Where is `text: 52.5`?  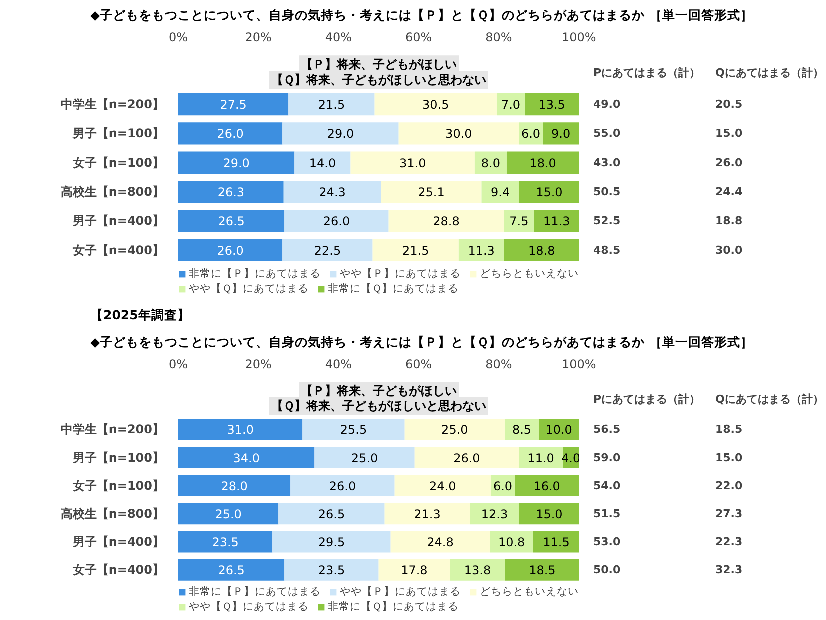 text: 52.5 is located at coordinates (607, 221).